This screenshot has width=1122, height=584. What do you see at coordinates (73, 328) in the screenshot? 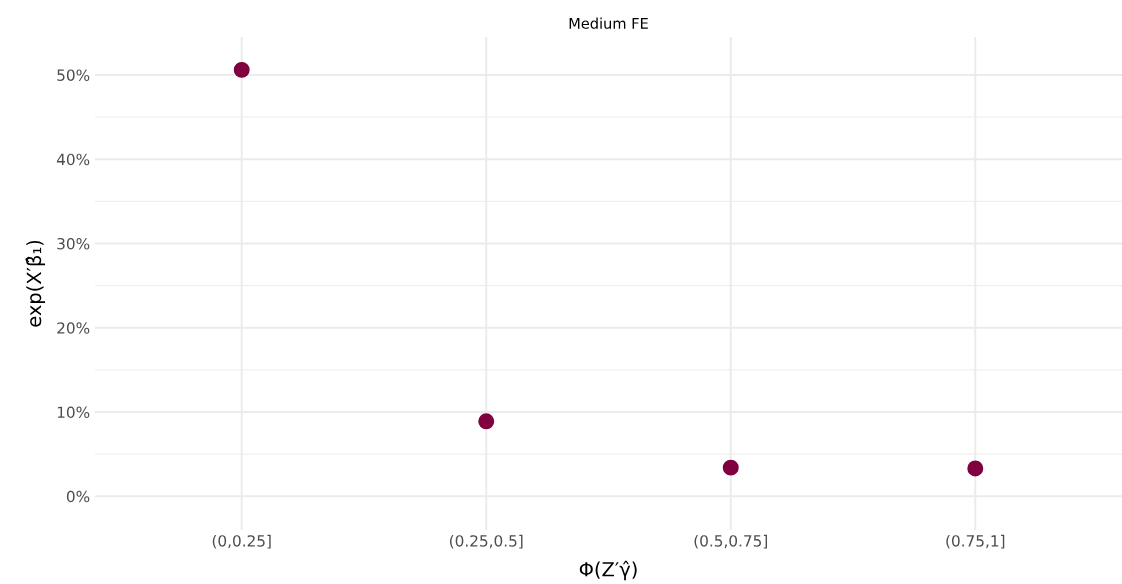
I see `y-tick-label: 20%` at bounding box center [73, 328].